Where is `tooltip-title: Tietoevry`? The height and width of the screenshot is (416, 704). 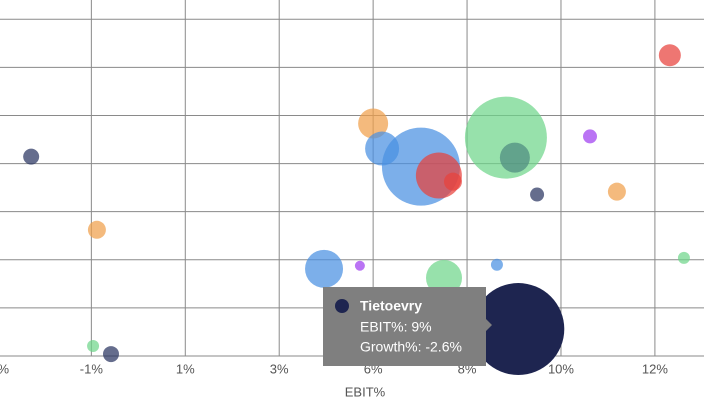
tooltip-title: Tietoevry is located at coordinates (391, 306).